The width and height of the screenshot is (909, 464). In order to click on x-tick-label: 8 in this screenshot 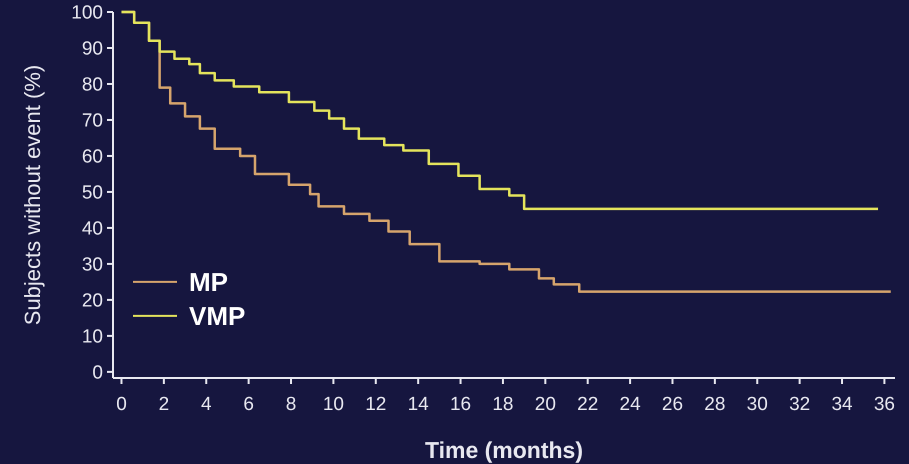, I will do `click(291, 404)`.